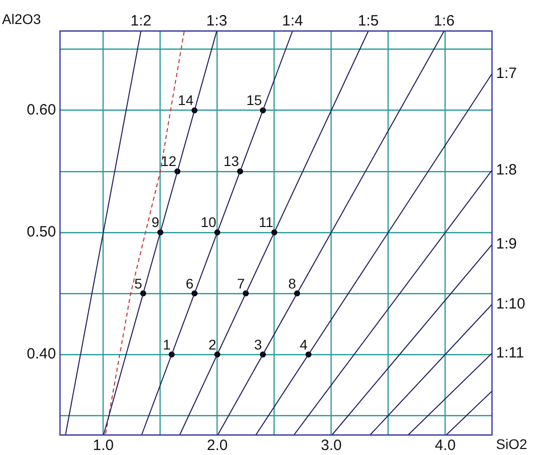 The height and width of the screenshot is (455, 536). Describe the element at coordinates (444, 21) in the screenshot. I see `series-label: 1:6` at that location.